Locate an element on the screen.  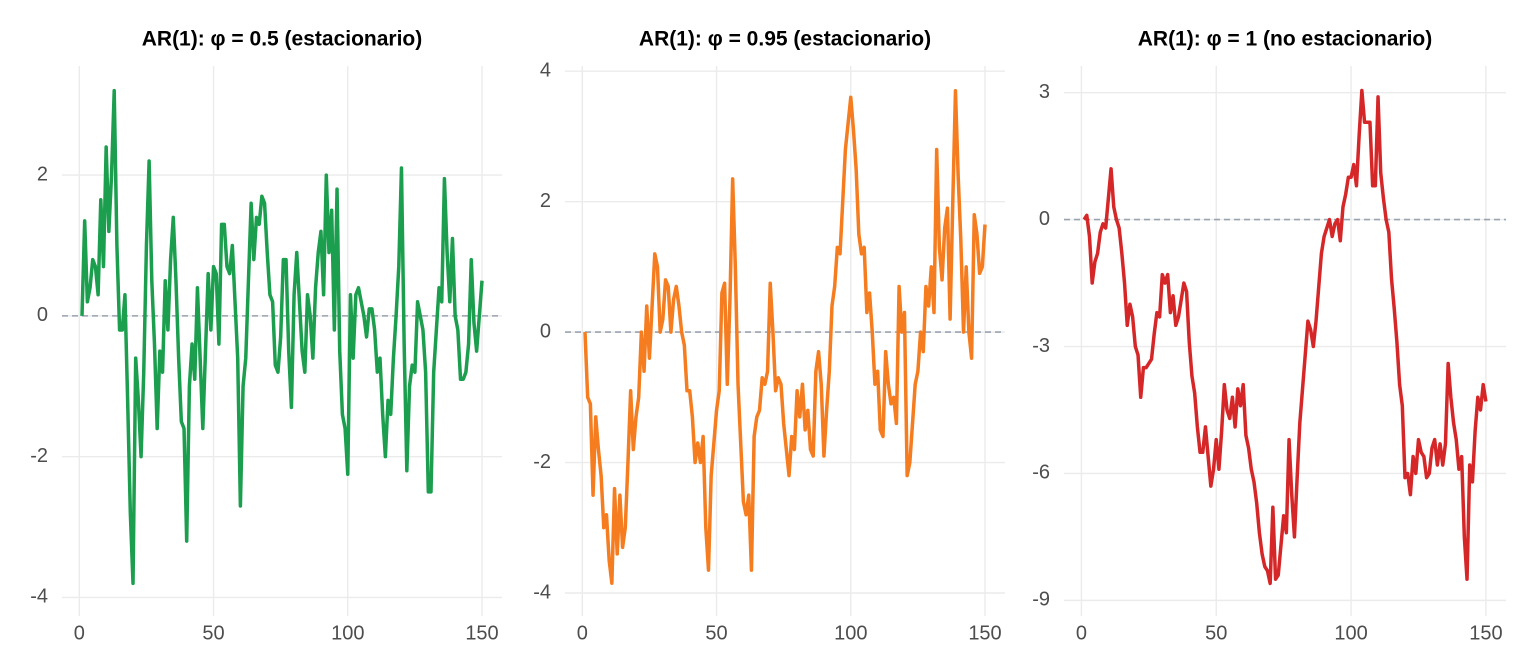
y-tick-label: -3 is located at coordinates (1041, 346).